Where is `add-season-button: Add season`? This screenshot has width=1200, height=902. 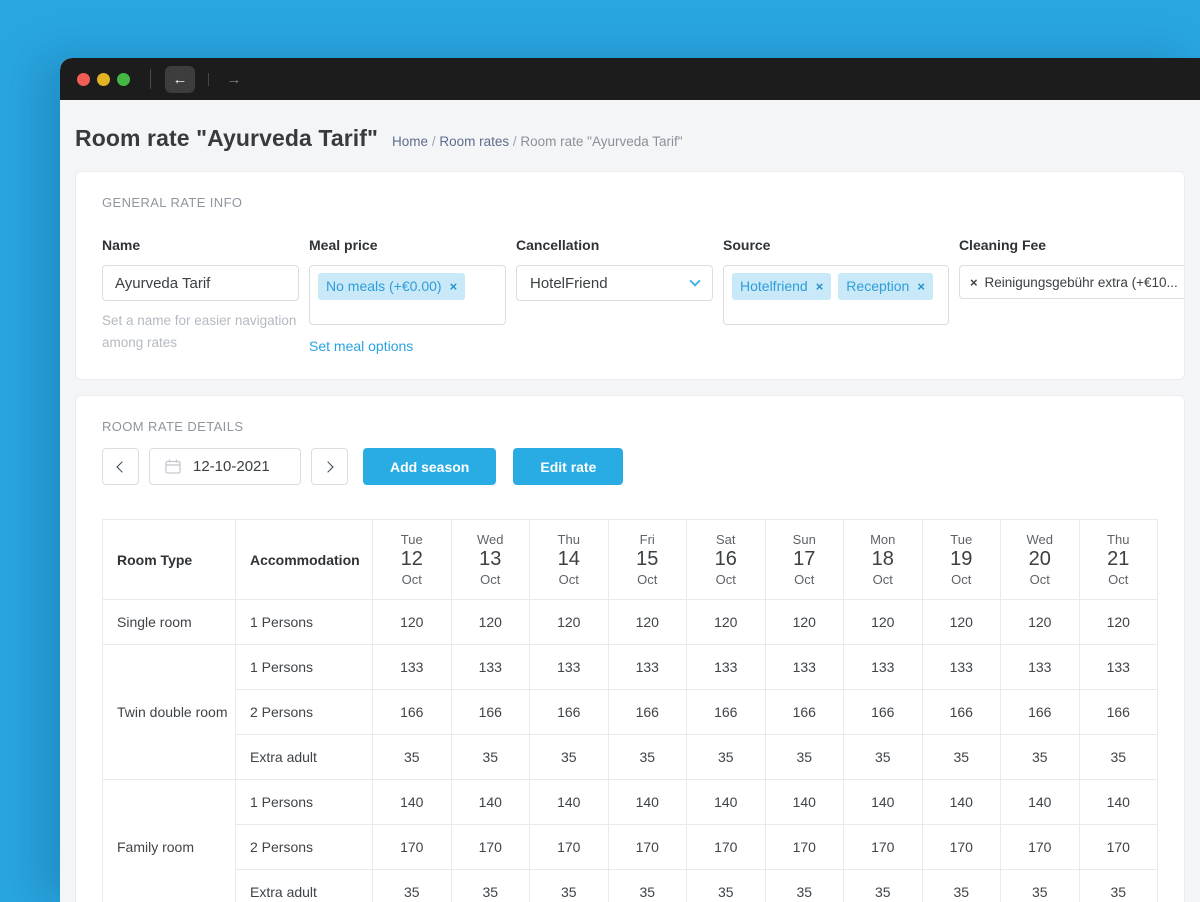 add-season-button: Add season is located at coordinates (430, 466).